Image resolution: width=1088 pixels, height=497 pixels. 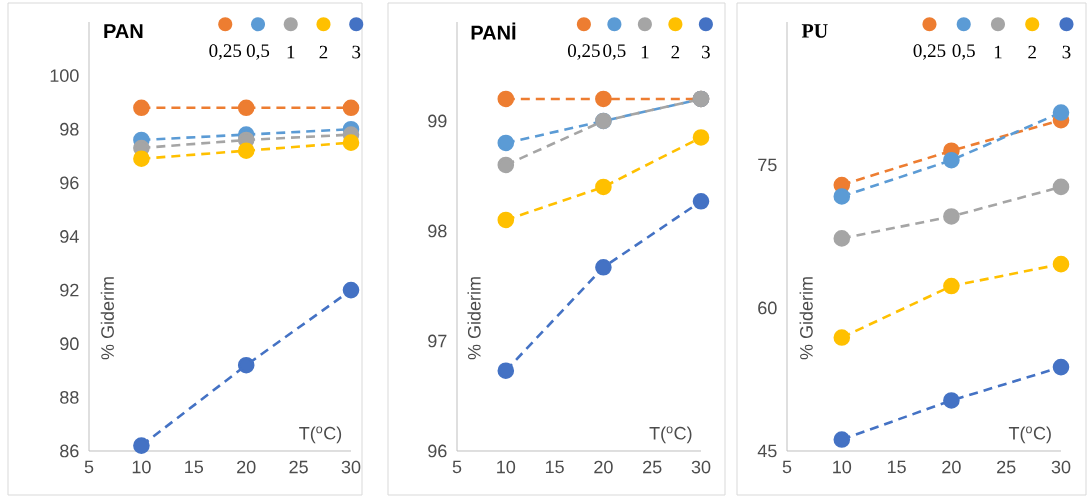 I want to click on y-tick-label: 86, so click(x=69, y=451).